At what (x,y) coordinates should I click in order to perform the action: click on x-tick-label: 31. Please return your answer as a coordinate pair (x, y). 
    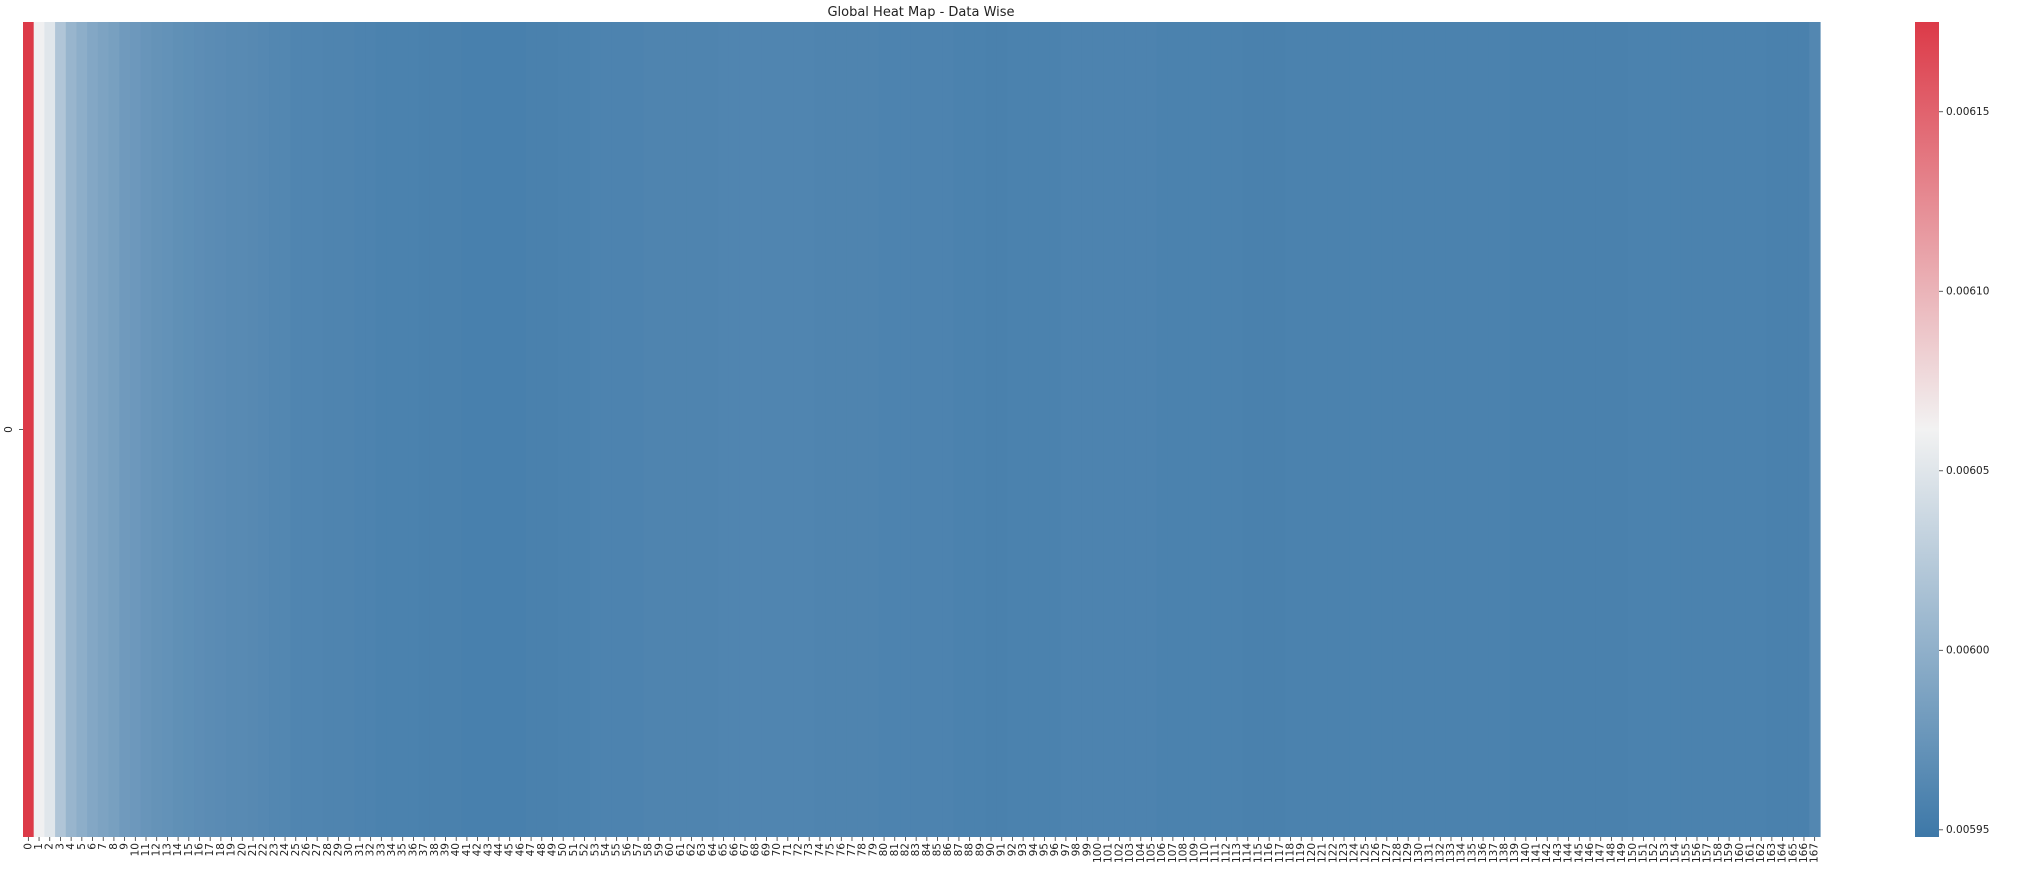
    Looking at the image, I should click on (360, 849).